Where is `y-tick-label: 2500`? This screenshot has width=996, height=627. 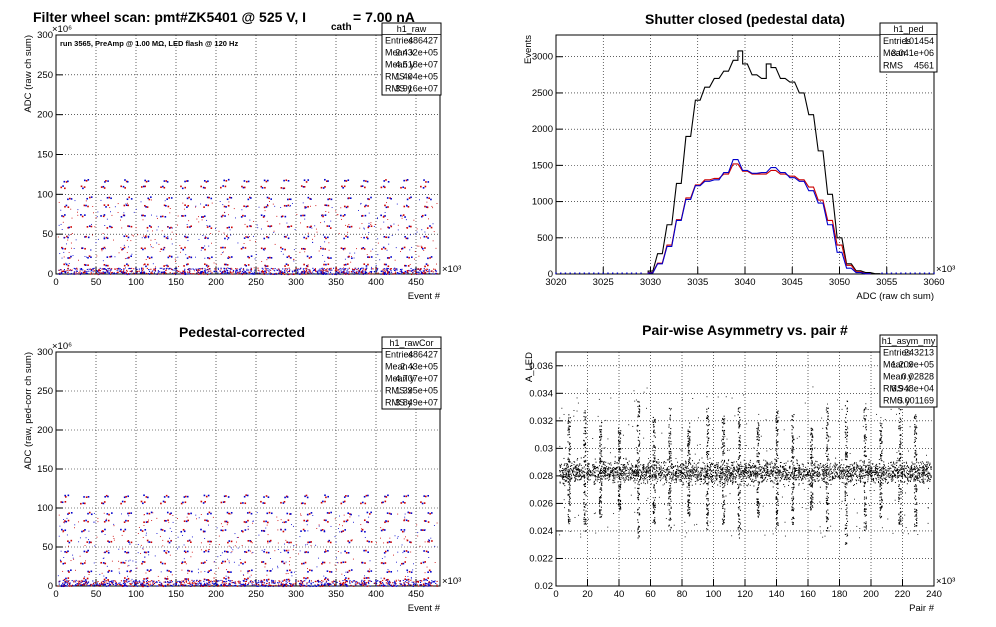 y-tick-label: 2500 is located at coordinates (542, 93).